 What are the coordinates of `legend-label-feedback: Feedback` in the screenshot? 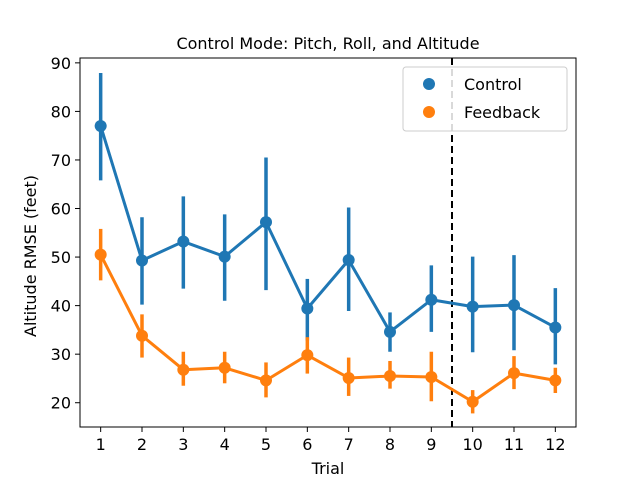 It's located at (502, 112).